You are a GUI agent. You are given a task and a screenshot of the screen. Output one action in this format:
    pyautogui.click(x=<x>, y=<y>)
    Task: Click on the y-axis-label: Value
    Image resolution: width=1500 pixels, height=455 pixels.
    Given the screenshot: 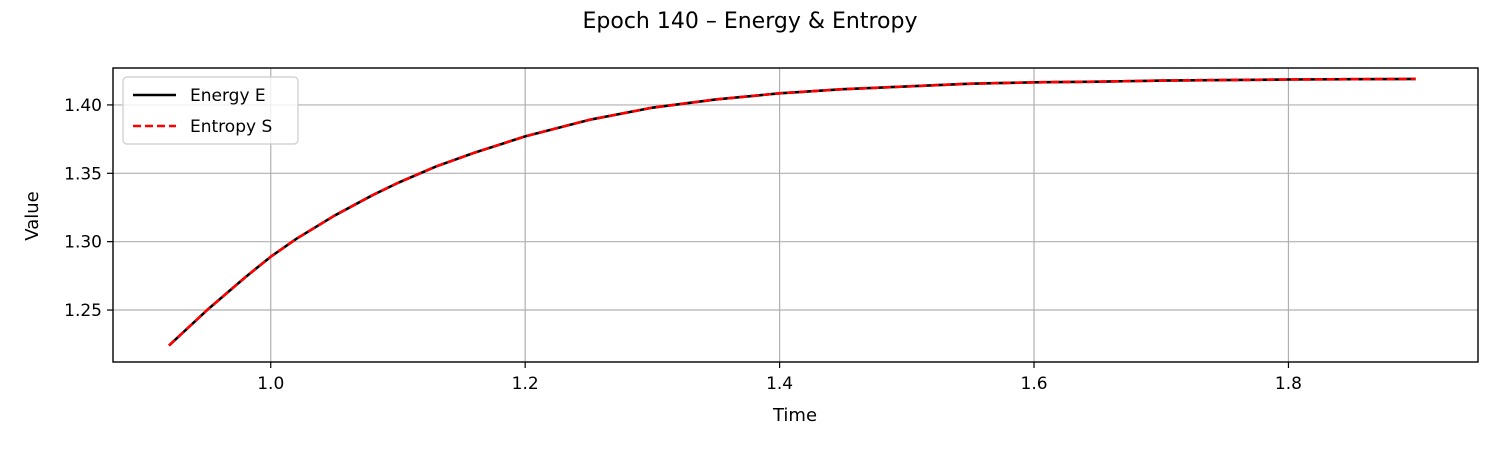 What is the action you would take?
    pyautogui.click(x=32, y=215)
    